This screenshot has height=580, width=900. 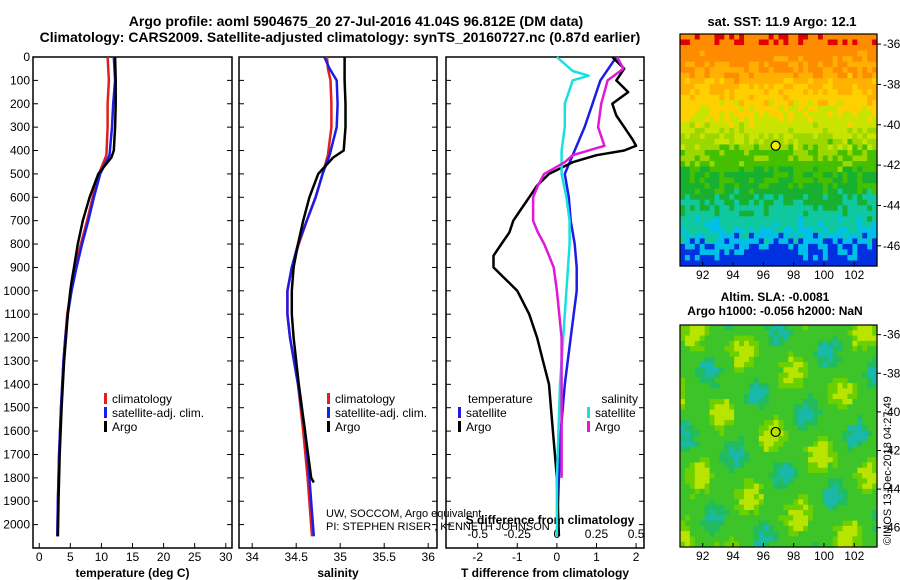 I want to click on x-tick-label: 0, so click(x=39, y=557).